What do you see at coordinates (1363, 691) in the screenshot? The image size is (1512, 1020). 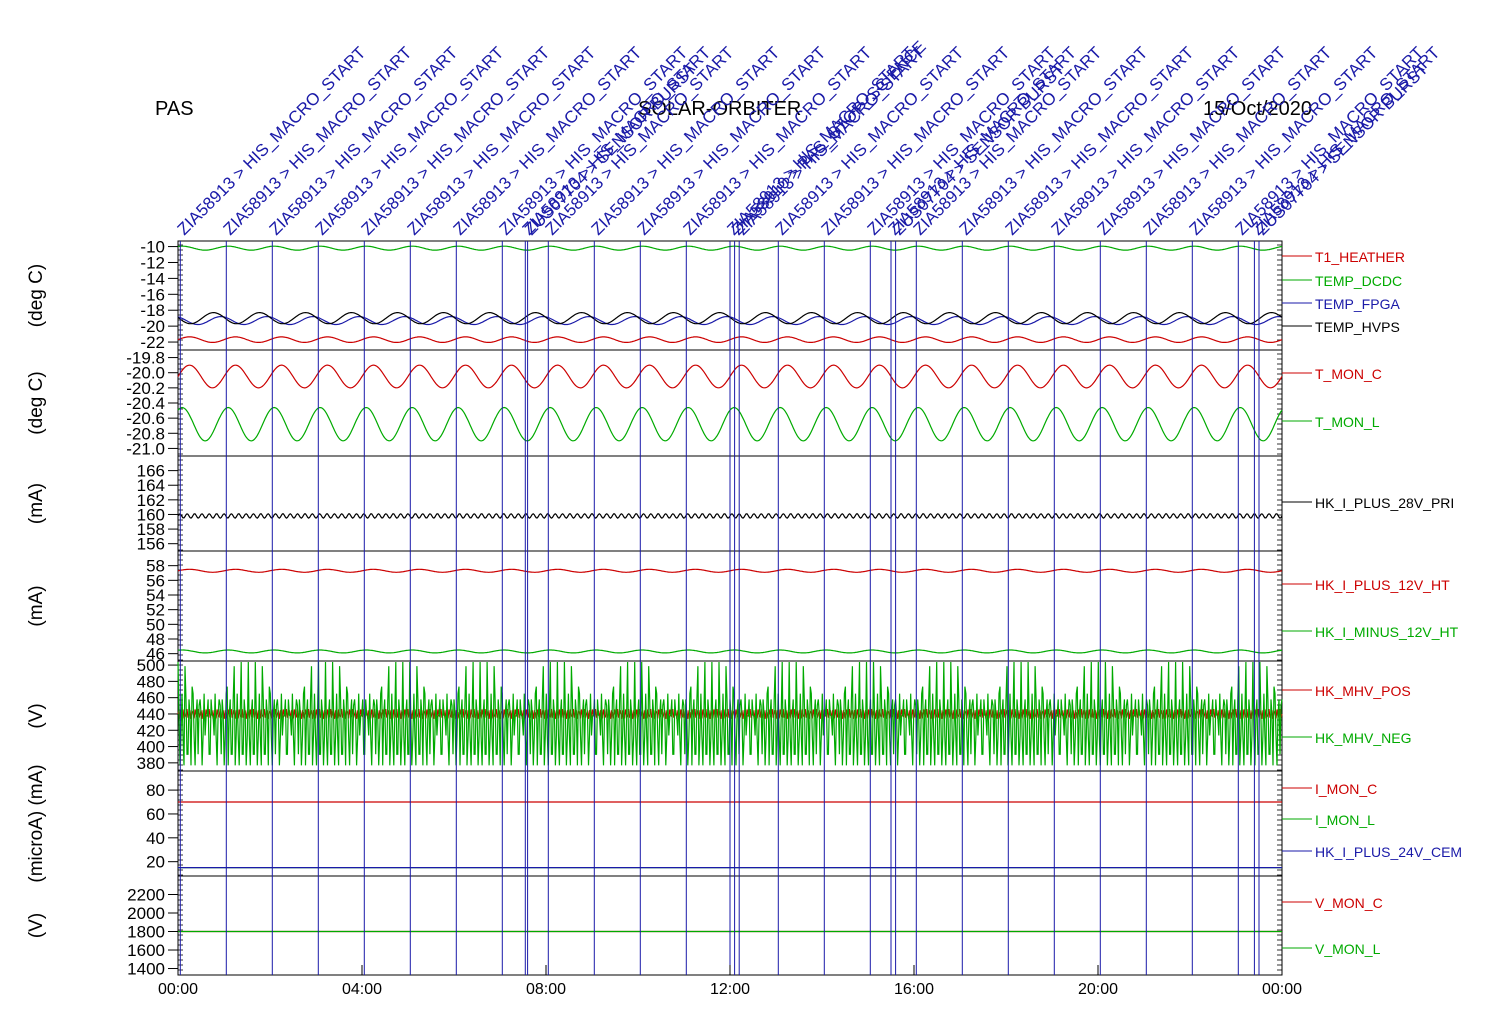 I see `legend-label: HK_MHV_POS` at bounding box center [1363, 691].